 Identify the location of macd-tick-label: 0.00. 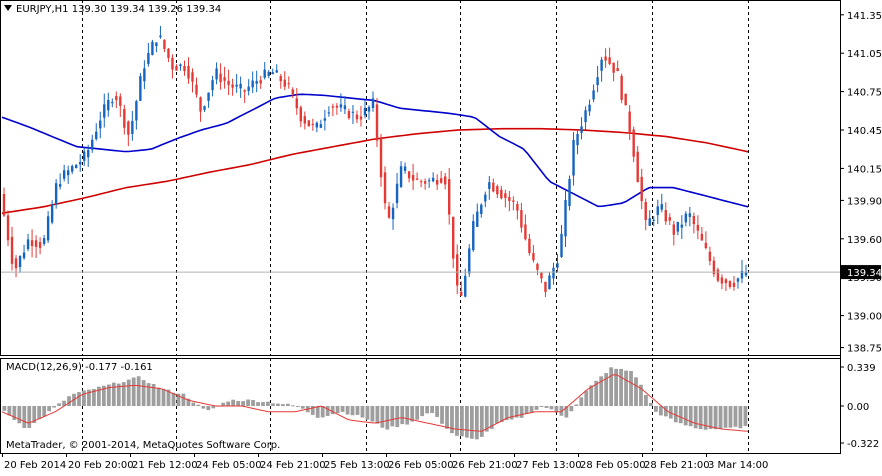
(858, 407).